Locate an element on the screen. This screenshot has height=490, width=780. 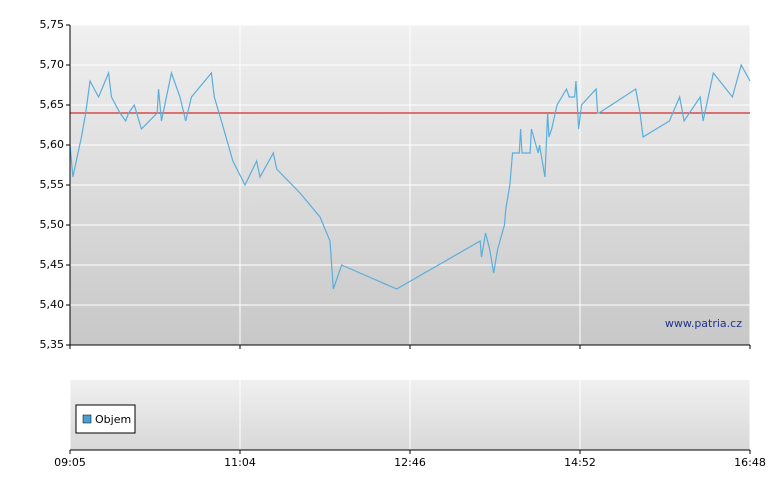
y-tick-label: 5,45 is located at coordinates (52, 264).